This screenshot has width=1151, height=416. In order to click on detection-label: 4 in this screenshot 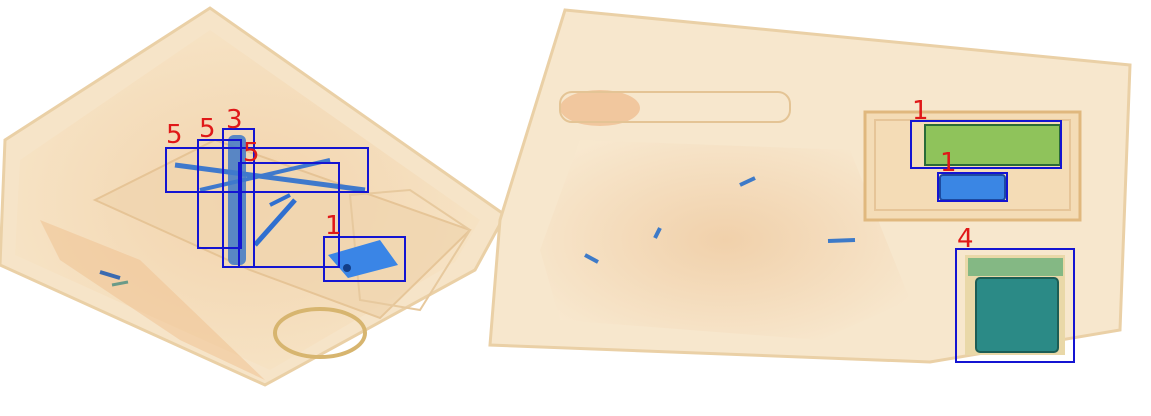, I will do `click(965, 239)`.